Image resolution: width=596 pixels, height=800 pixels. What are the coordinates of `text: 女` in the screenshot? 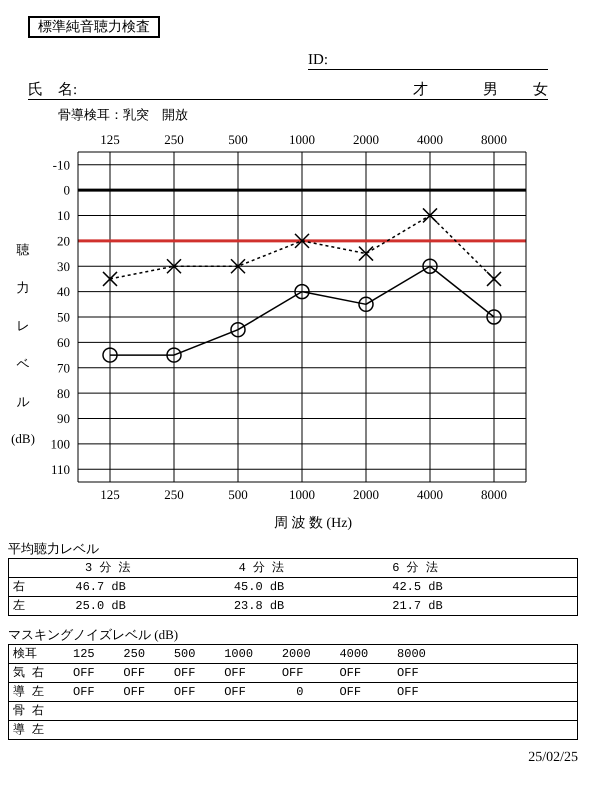 It's located at (540, 90).